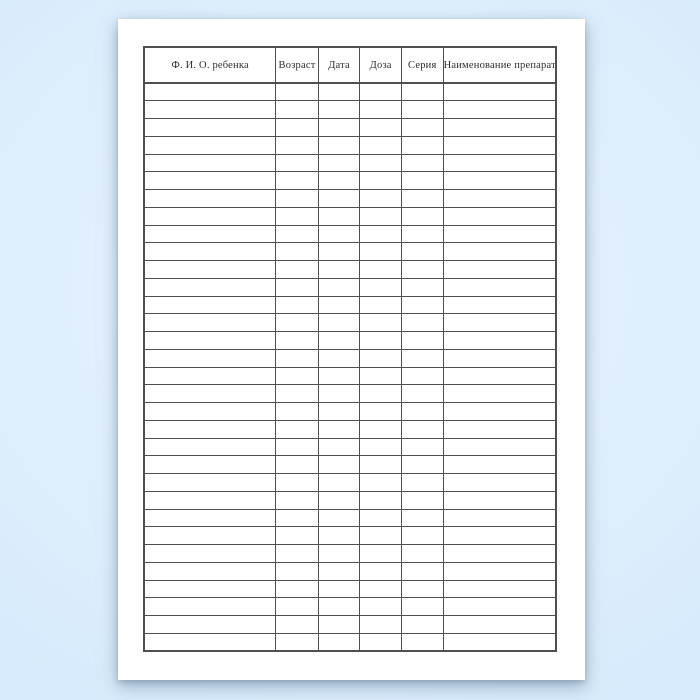 The image size is (700, 700). Describe the element at coordinates (499, 65) in the screenshot. I see `column-header-drug: Наименование препарата` at that location.